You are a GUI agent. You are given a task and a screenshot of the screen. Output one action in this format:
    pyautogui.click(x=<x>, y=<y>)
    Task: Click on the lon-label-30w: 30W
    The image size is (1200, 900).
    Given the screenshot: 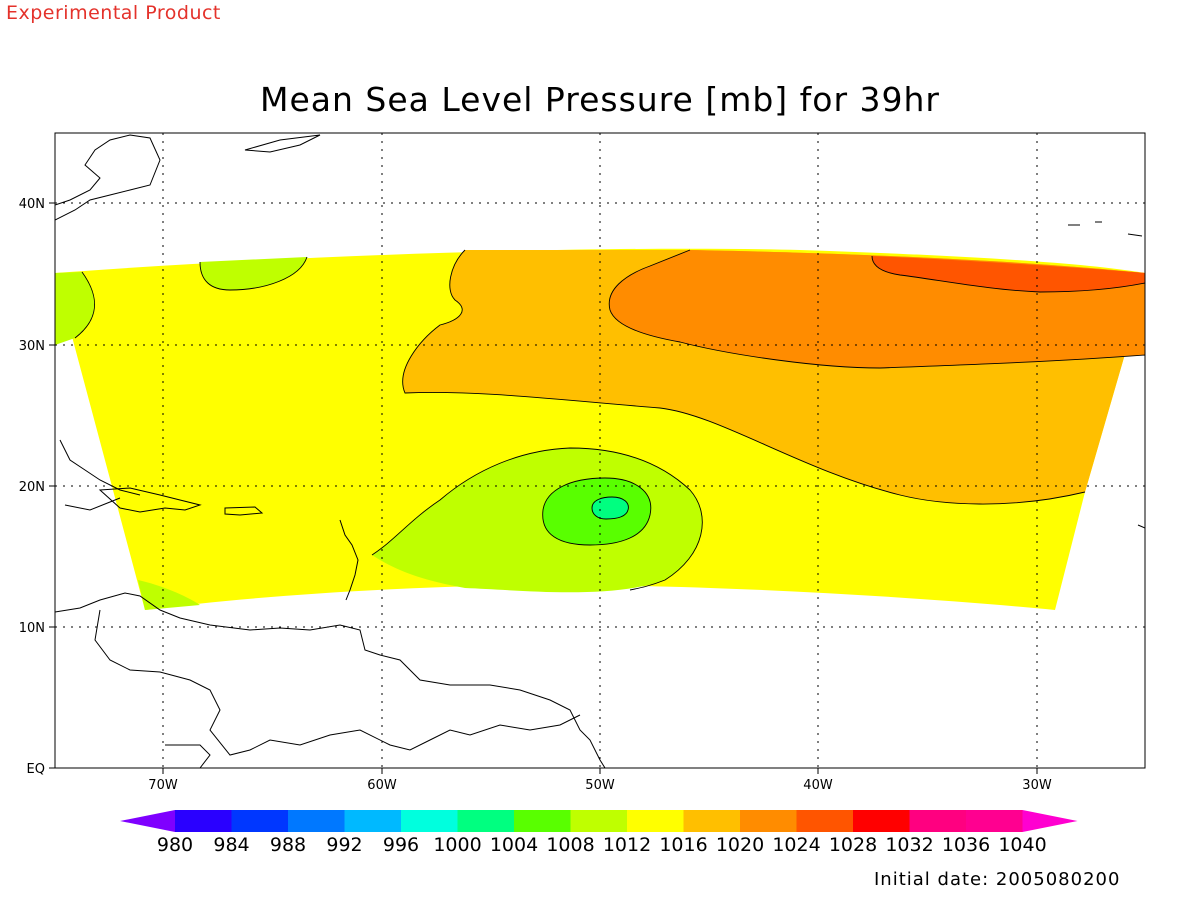 What is the action you would take?
    pyautogui.click(x=1037, y=785)
    